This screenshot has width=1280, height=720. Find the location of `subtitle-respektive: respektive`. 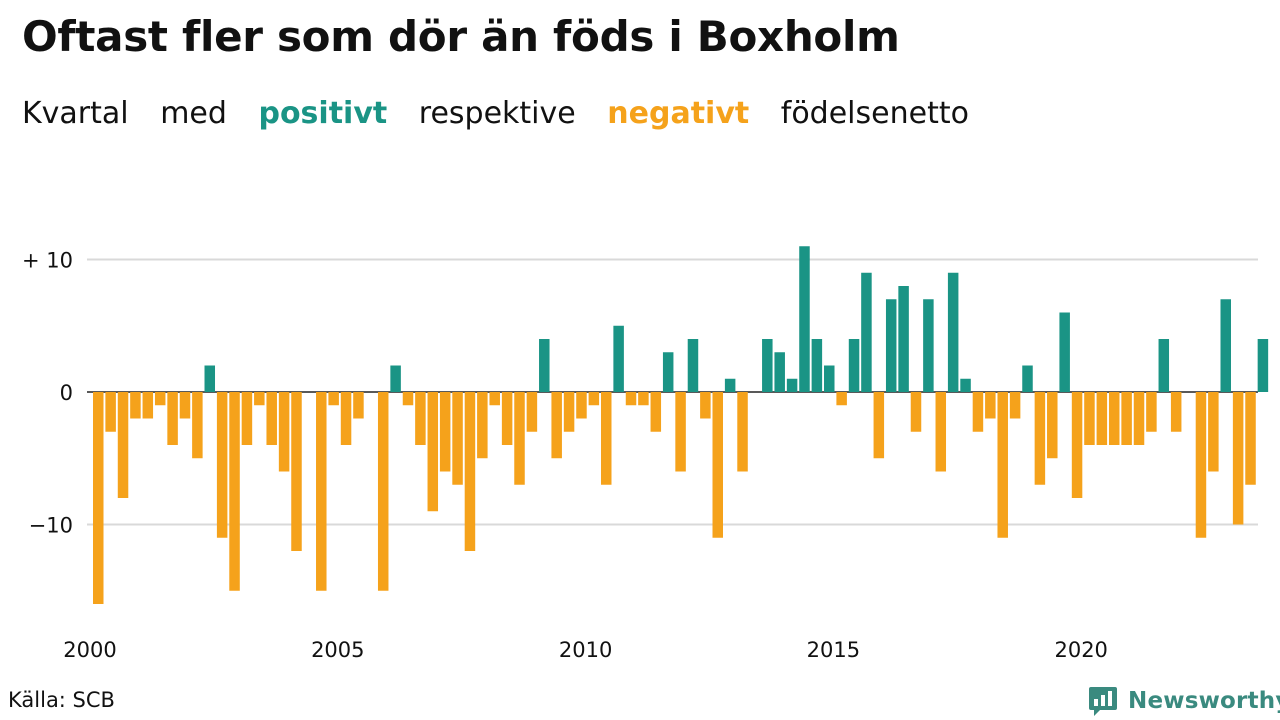

subtitle-respektive: respektive is located at coordinates (497, 113).